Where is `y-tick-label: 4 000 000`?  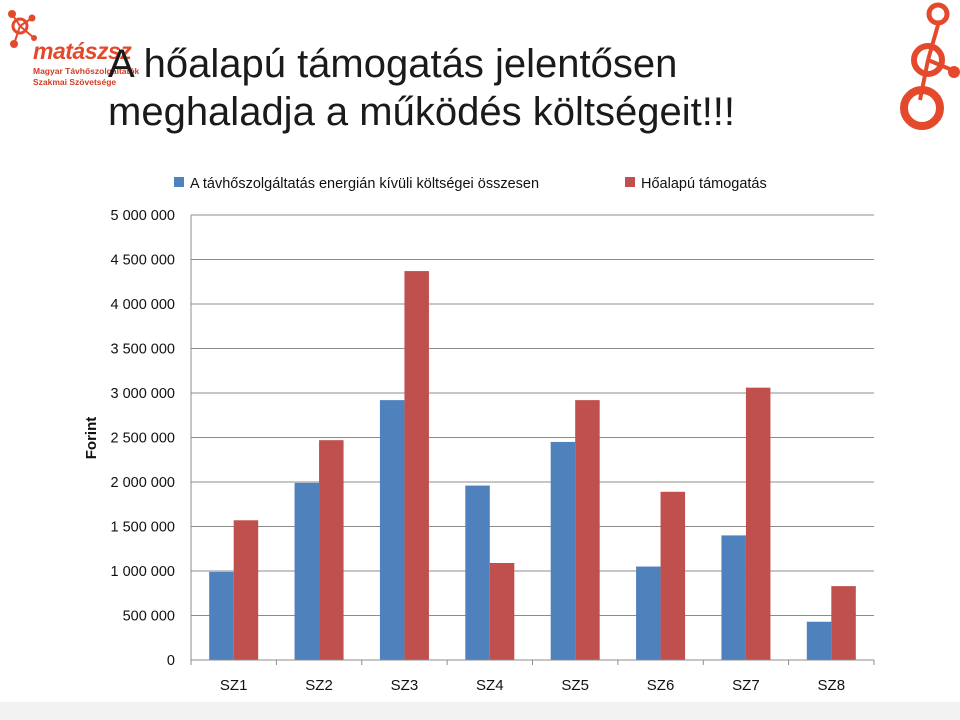
y-tick-label: 4 000 000 is located at coordinates (142, 305).